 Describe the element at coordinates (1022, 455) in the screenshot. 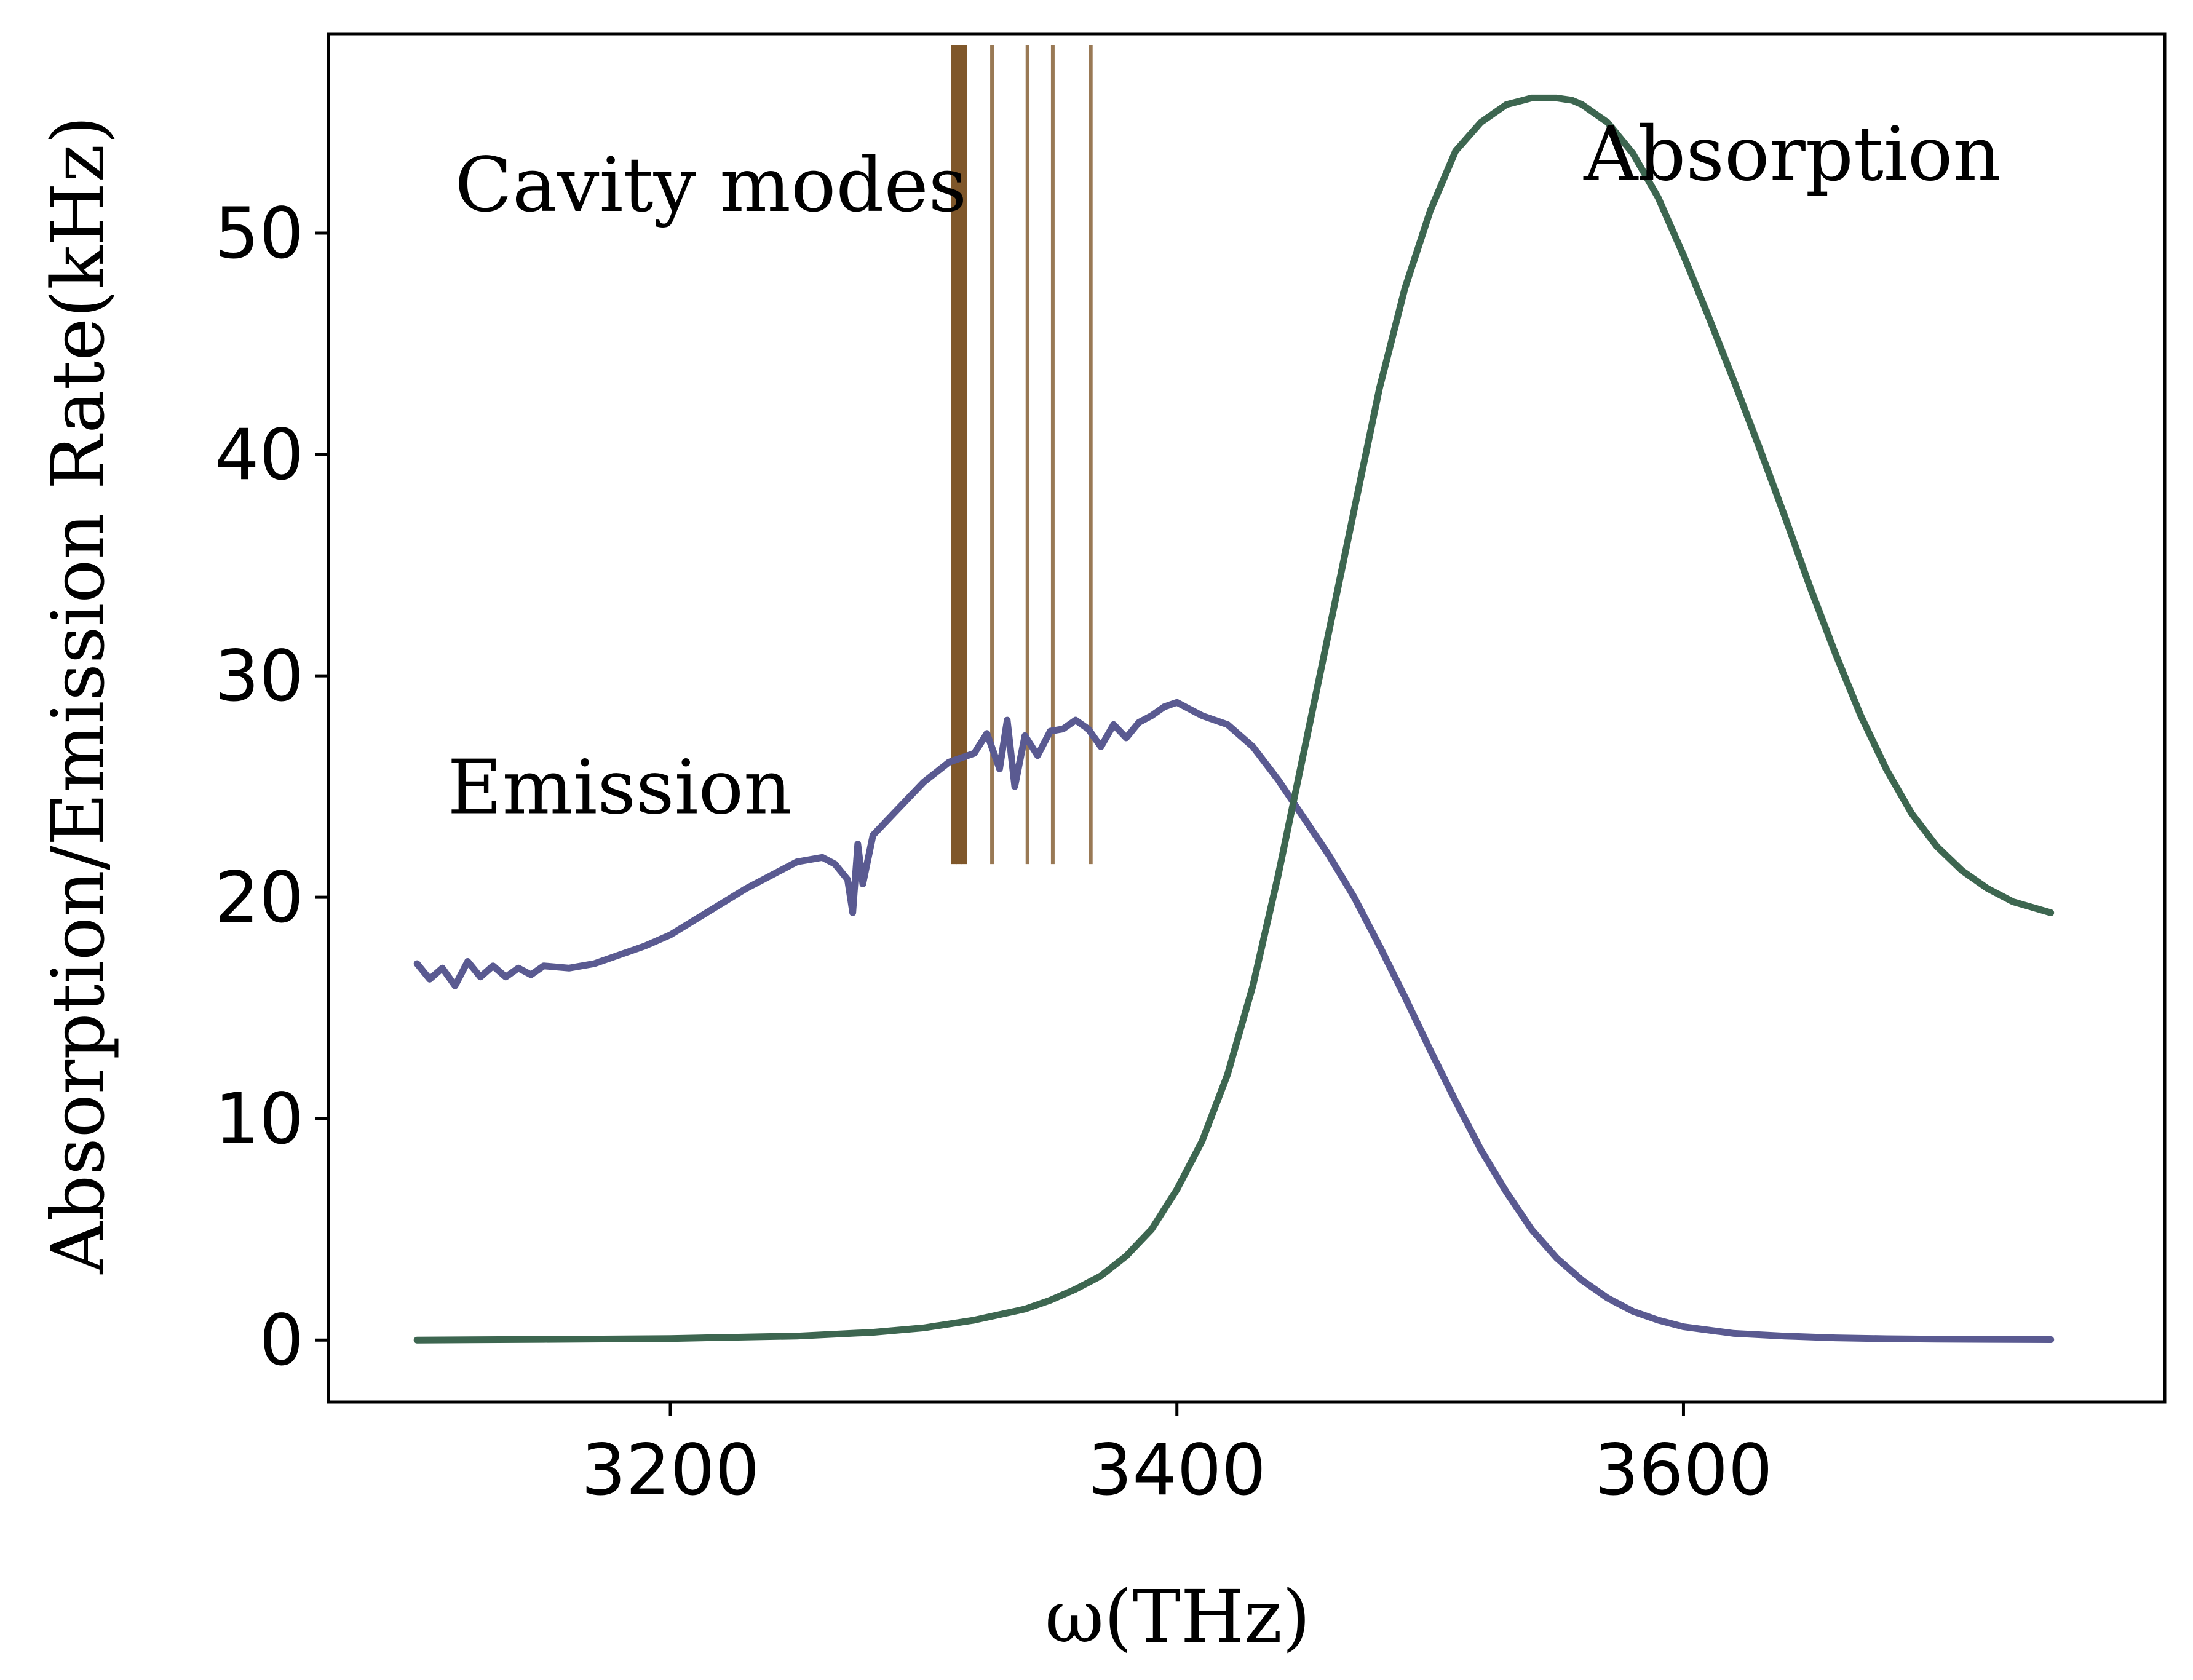

I see `cavity-modes-group` at that location.